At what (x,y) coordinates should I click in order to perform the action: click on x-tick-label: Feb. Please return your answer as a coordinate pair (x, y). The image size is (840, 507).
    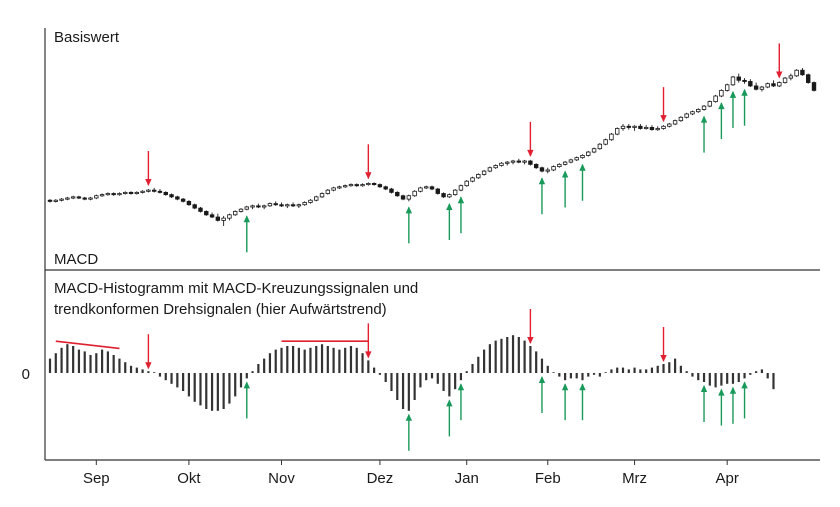
    Looking at the image, I should click on (548, 478).